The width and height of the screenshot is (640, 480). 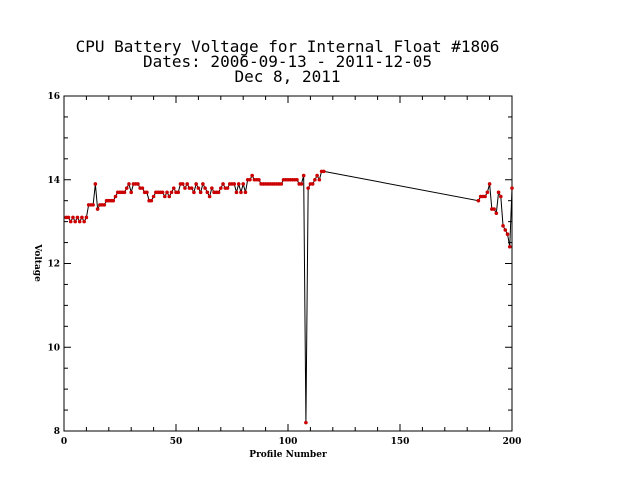 I want to click on x-tick-label: 100, so click(x=288, y=442).